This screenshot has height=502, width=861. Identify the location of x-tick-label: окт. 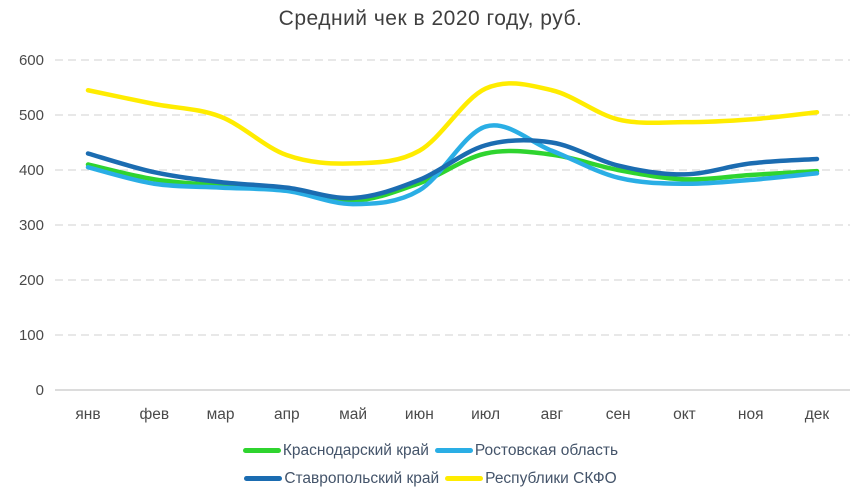
(684, 414).